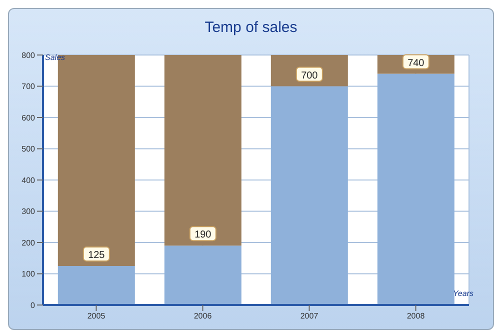 Image resolution: width=500 pixels, height=336 pixels. I want to click on data-label: 125, so click(97, 255).